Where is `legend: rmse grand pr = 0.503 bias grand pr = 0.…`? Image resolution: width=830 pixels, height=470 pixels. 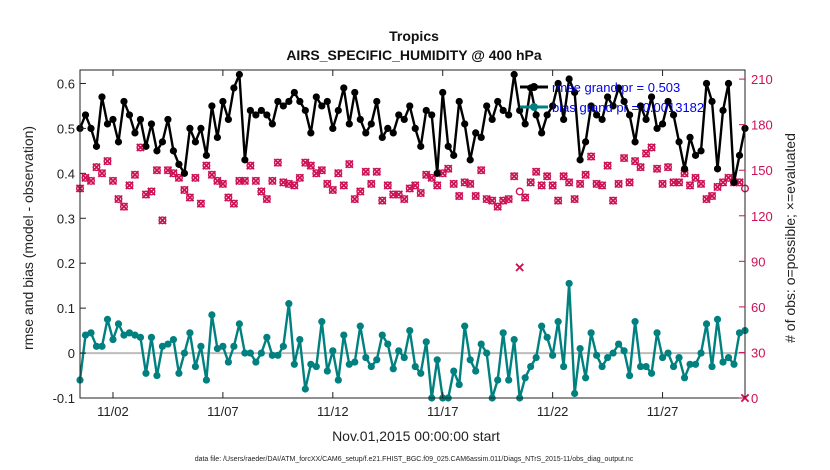 legend: rmse grand pr = 0.503 bias grand pr = 0.… is located at coordinates (612, 97).